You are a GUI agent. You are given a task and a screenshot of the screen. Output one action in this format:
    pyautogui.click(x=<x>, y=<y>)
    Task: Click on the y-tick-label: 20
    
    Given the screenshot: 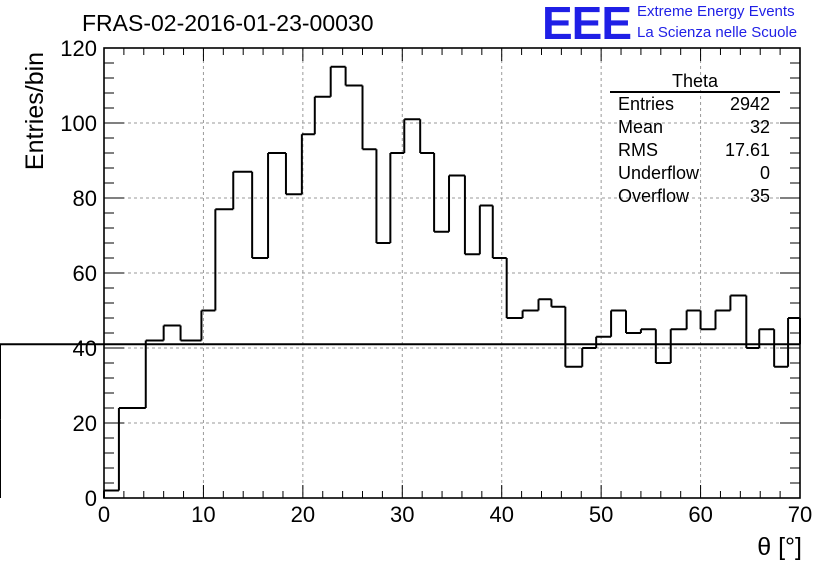 What is the action you would take?
    pyautogui.click(x=85, y=423)
    